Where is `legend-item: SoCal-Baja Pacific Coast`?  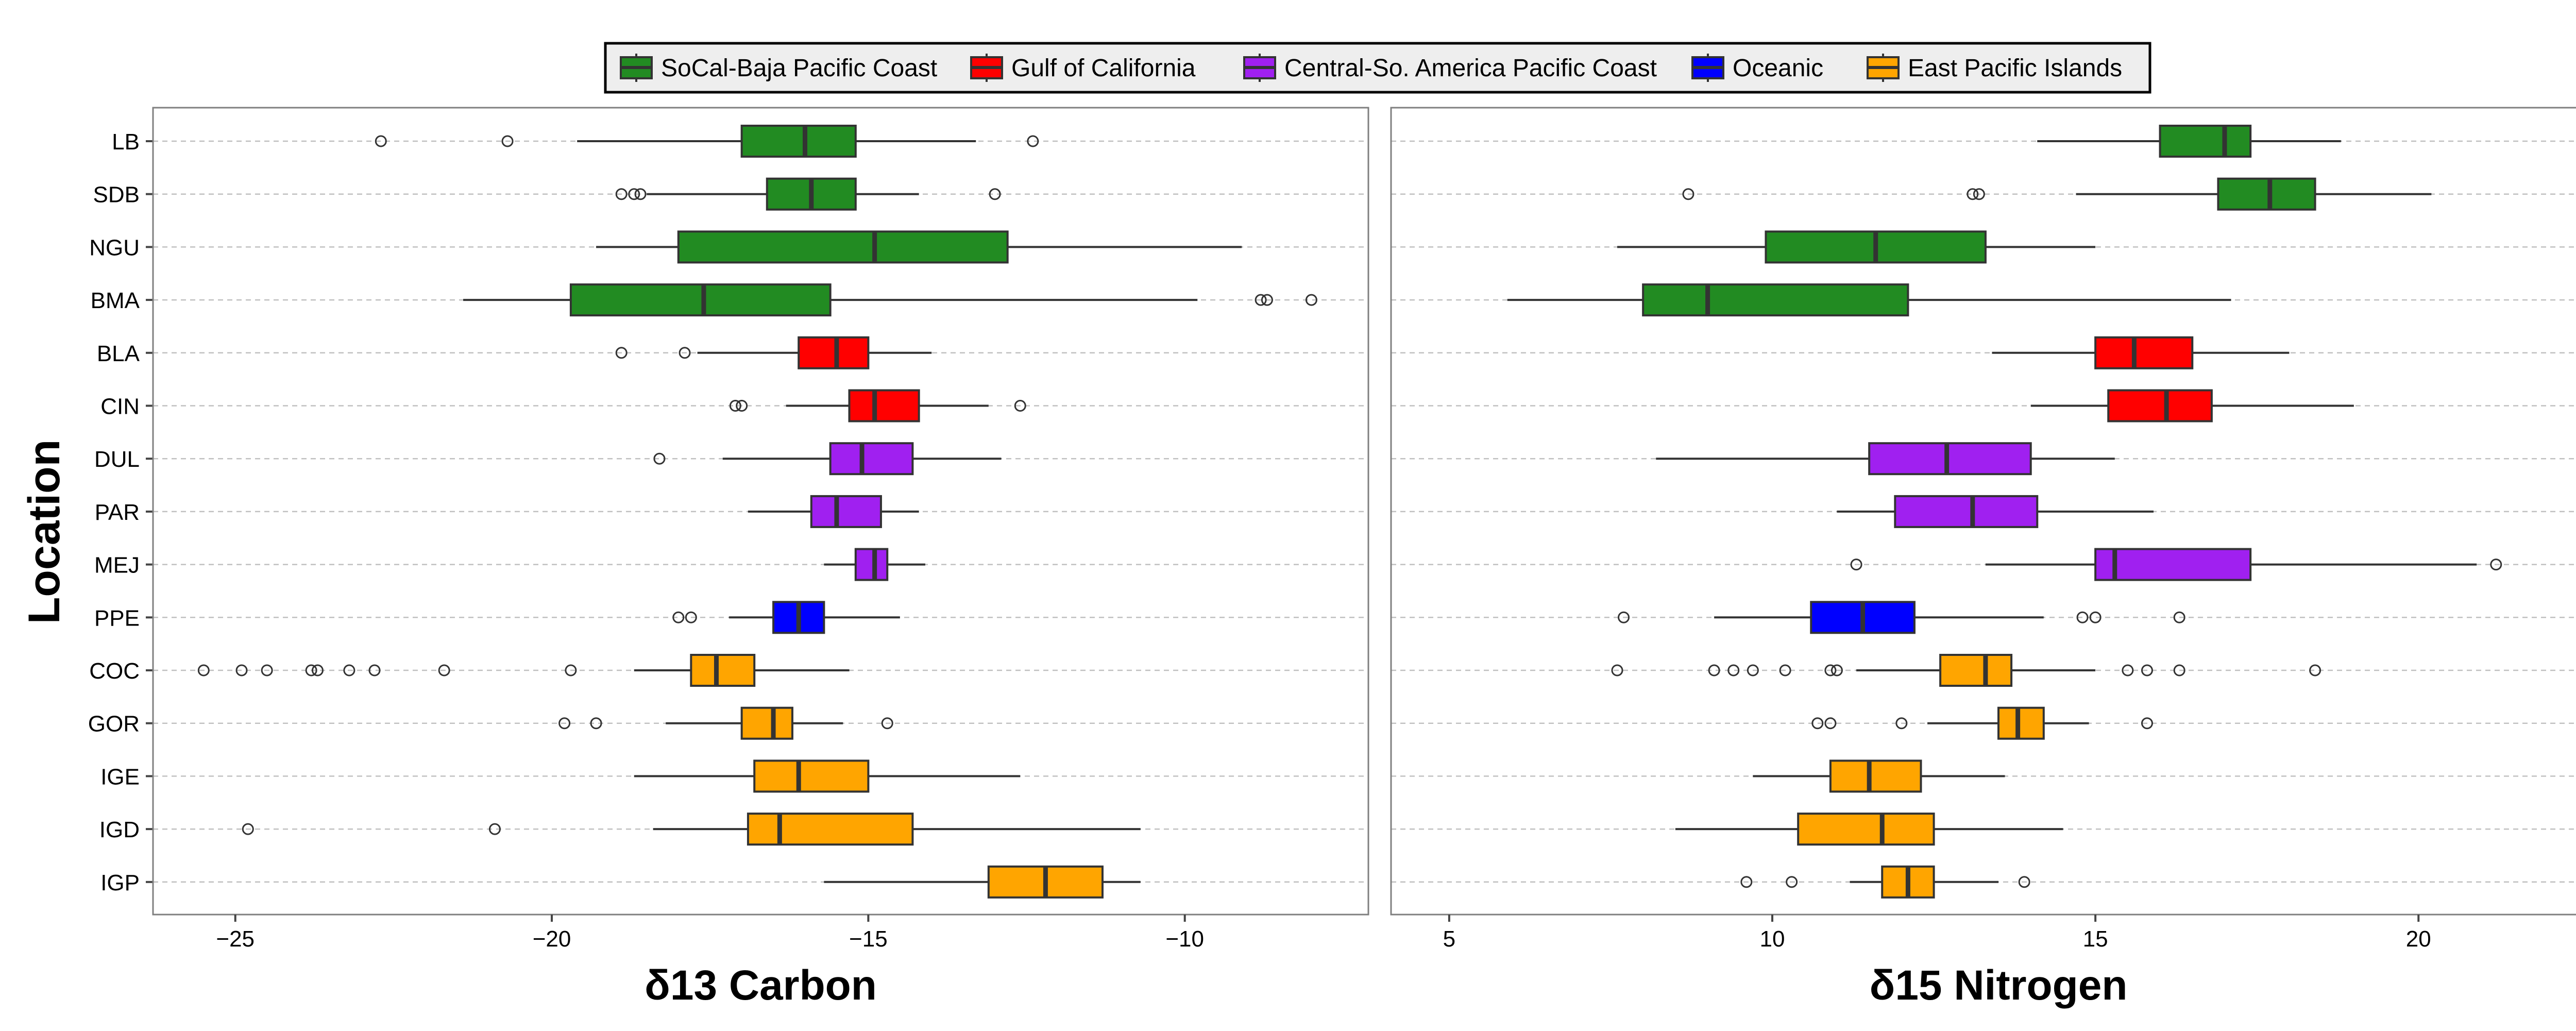
legend-item: SoCal-Baja Pacific Coast is located at coordinates (778, 68).